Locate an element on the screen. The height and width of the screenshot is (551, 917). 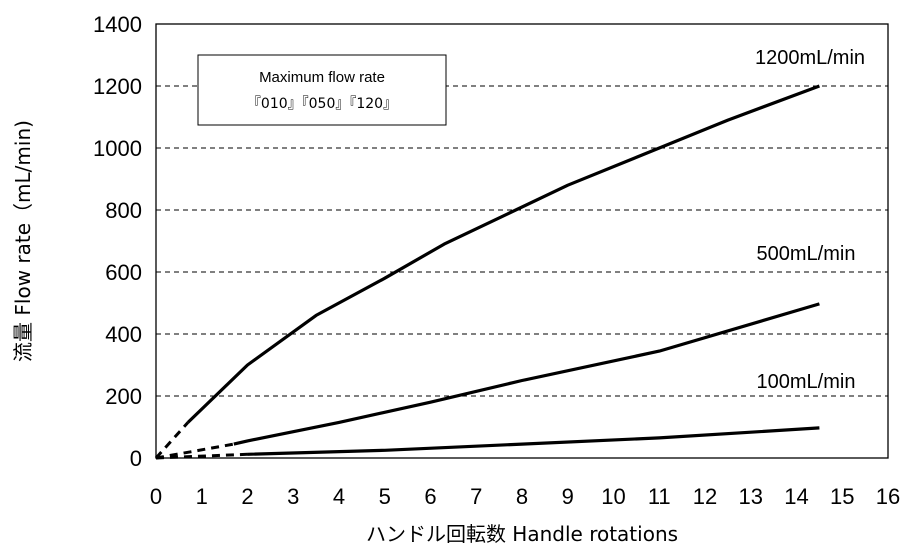
x-axis-title: ハンドル回転数 Handle rotations is located at coordinates (522, 534).